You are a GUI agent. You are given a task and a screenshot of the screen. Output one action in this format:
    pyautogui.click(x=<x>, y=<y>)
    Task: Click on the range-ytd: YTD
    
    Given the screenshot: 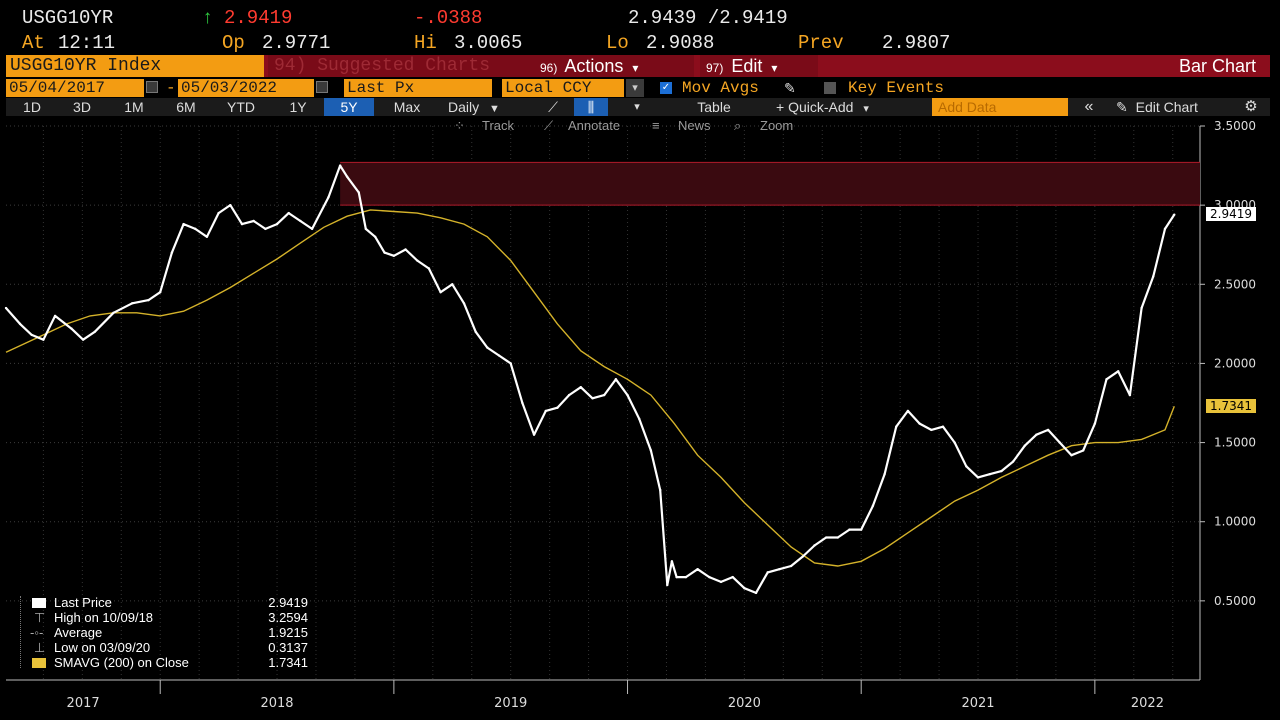 What is the action you would take?
    pyautogui.click(x=241, y=107)
    